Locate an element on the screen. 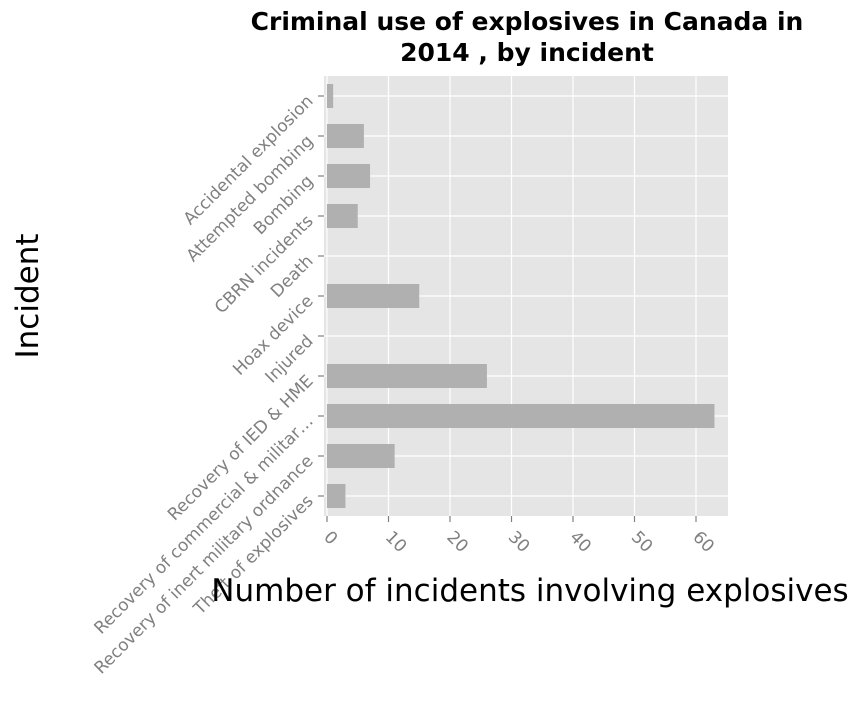  chart-title-line-2: 2014 , by incident is located at coordinates (527, 52).